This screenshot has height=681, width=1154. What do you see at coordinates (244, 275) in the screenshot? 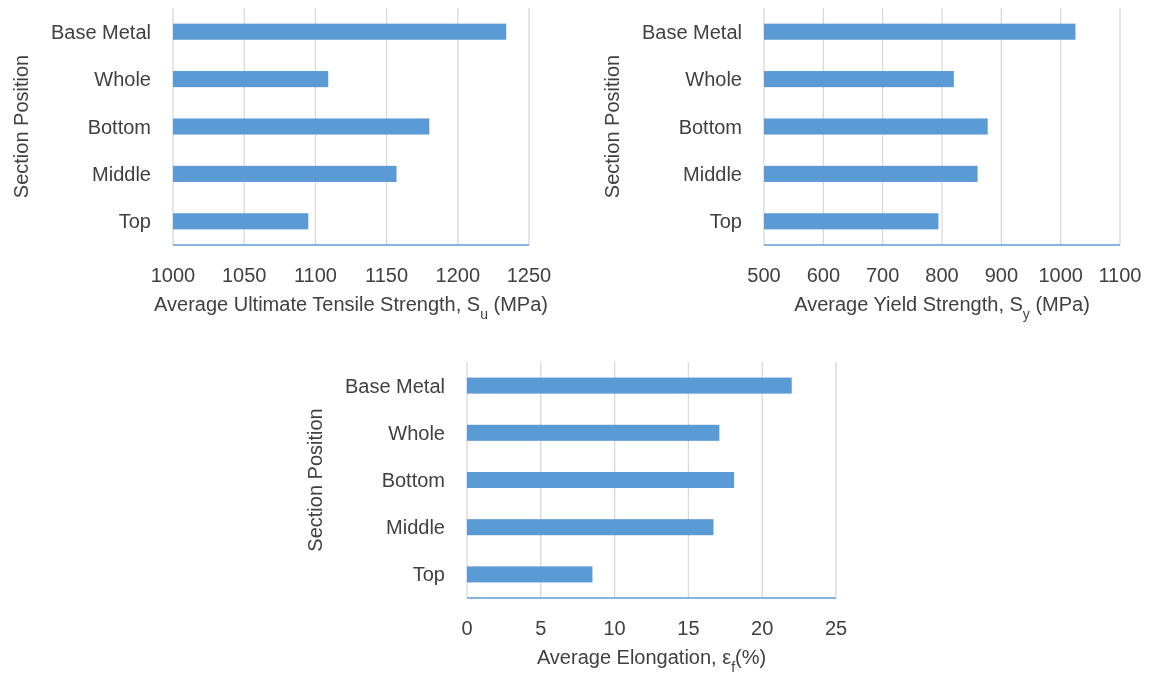
I see `x-tick-label: 1050` at bounding box center [244, 275].